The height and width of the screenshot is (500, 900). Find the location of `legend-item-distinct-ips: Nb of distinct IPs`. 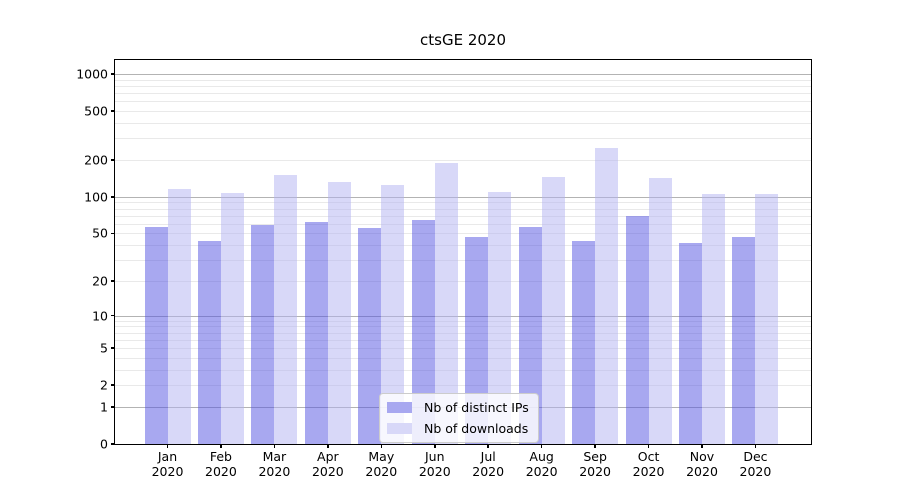

legend-item-distinct-ips: Nb of distinct IPs is located at coordinates (458, 407).